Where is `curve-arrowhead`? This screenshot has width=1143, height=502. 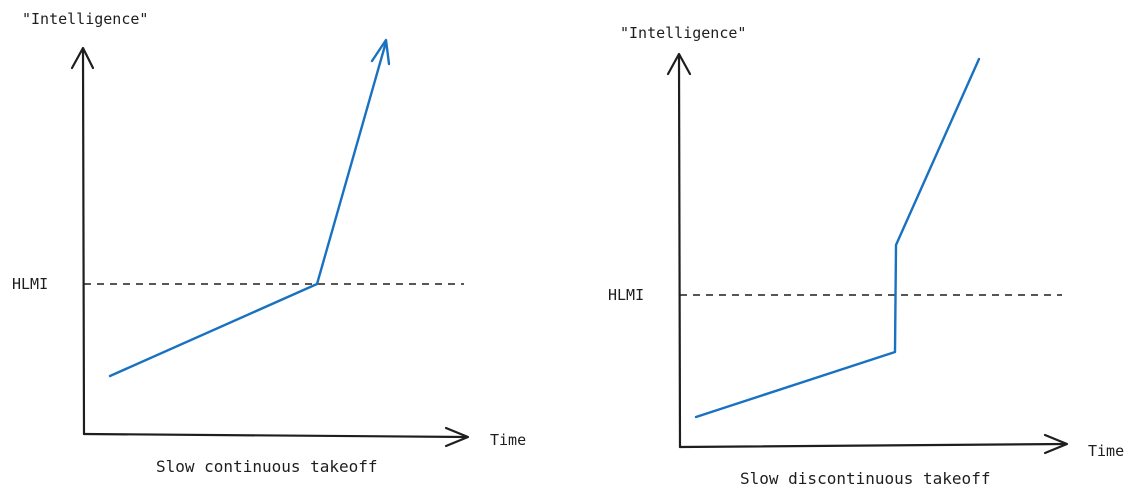
curve-arrowhead is located at coordinates (380, 52).